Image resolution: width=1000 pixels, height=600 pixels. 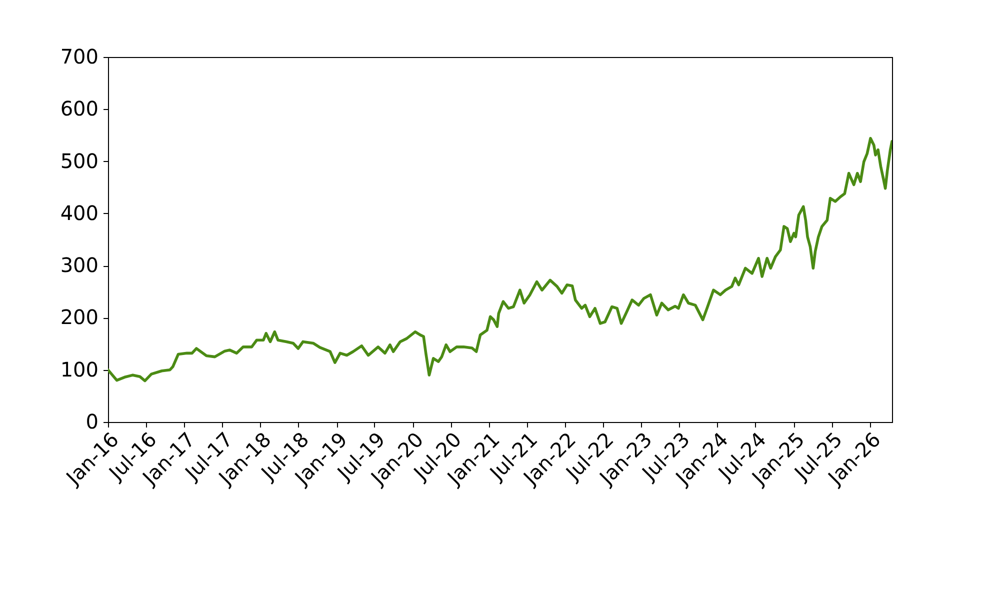 What do you see at coordinates (79, 56) in the screenshot?
I see `y-tick-label: 700` at bounding box center [79, 56].